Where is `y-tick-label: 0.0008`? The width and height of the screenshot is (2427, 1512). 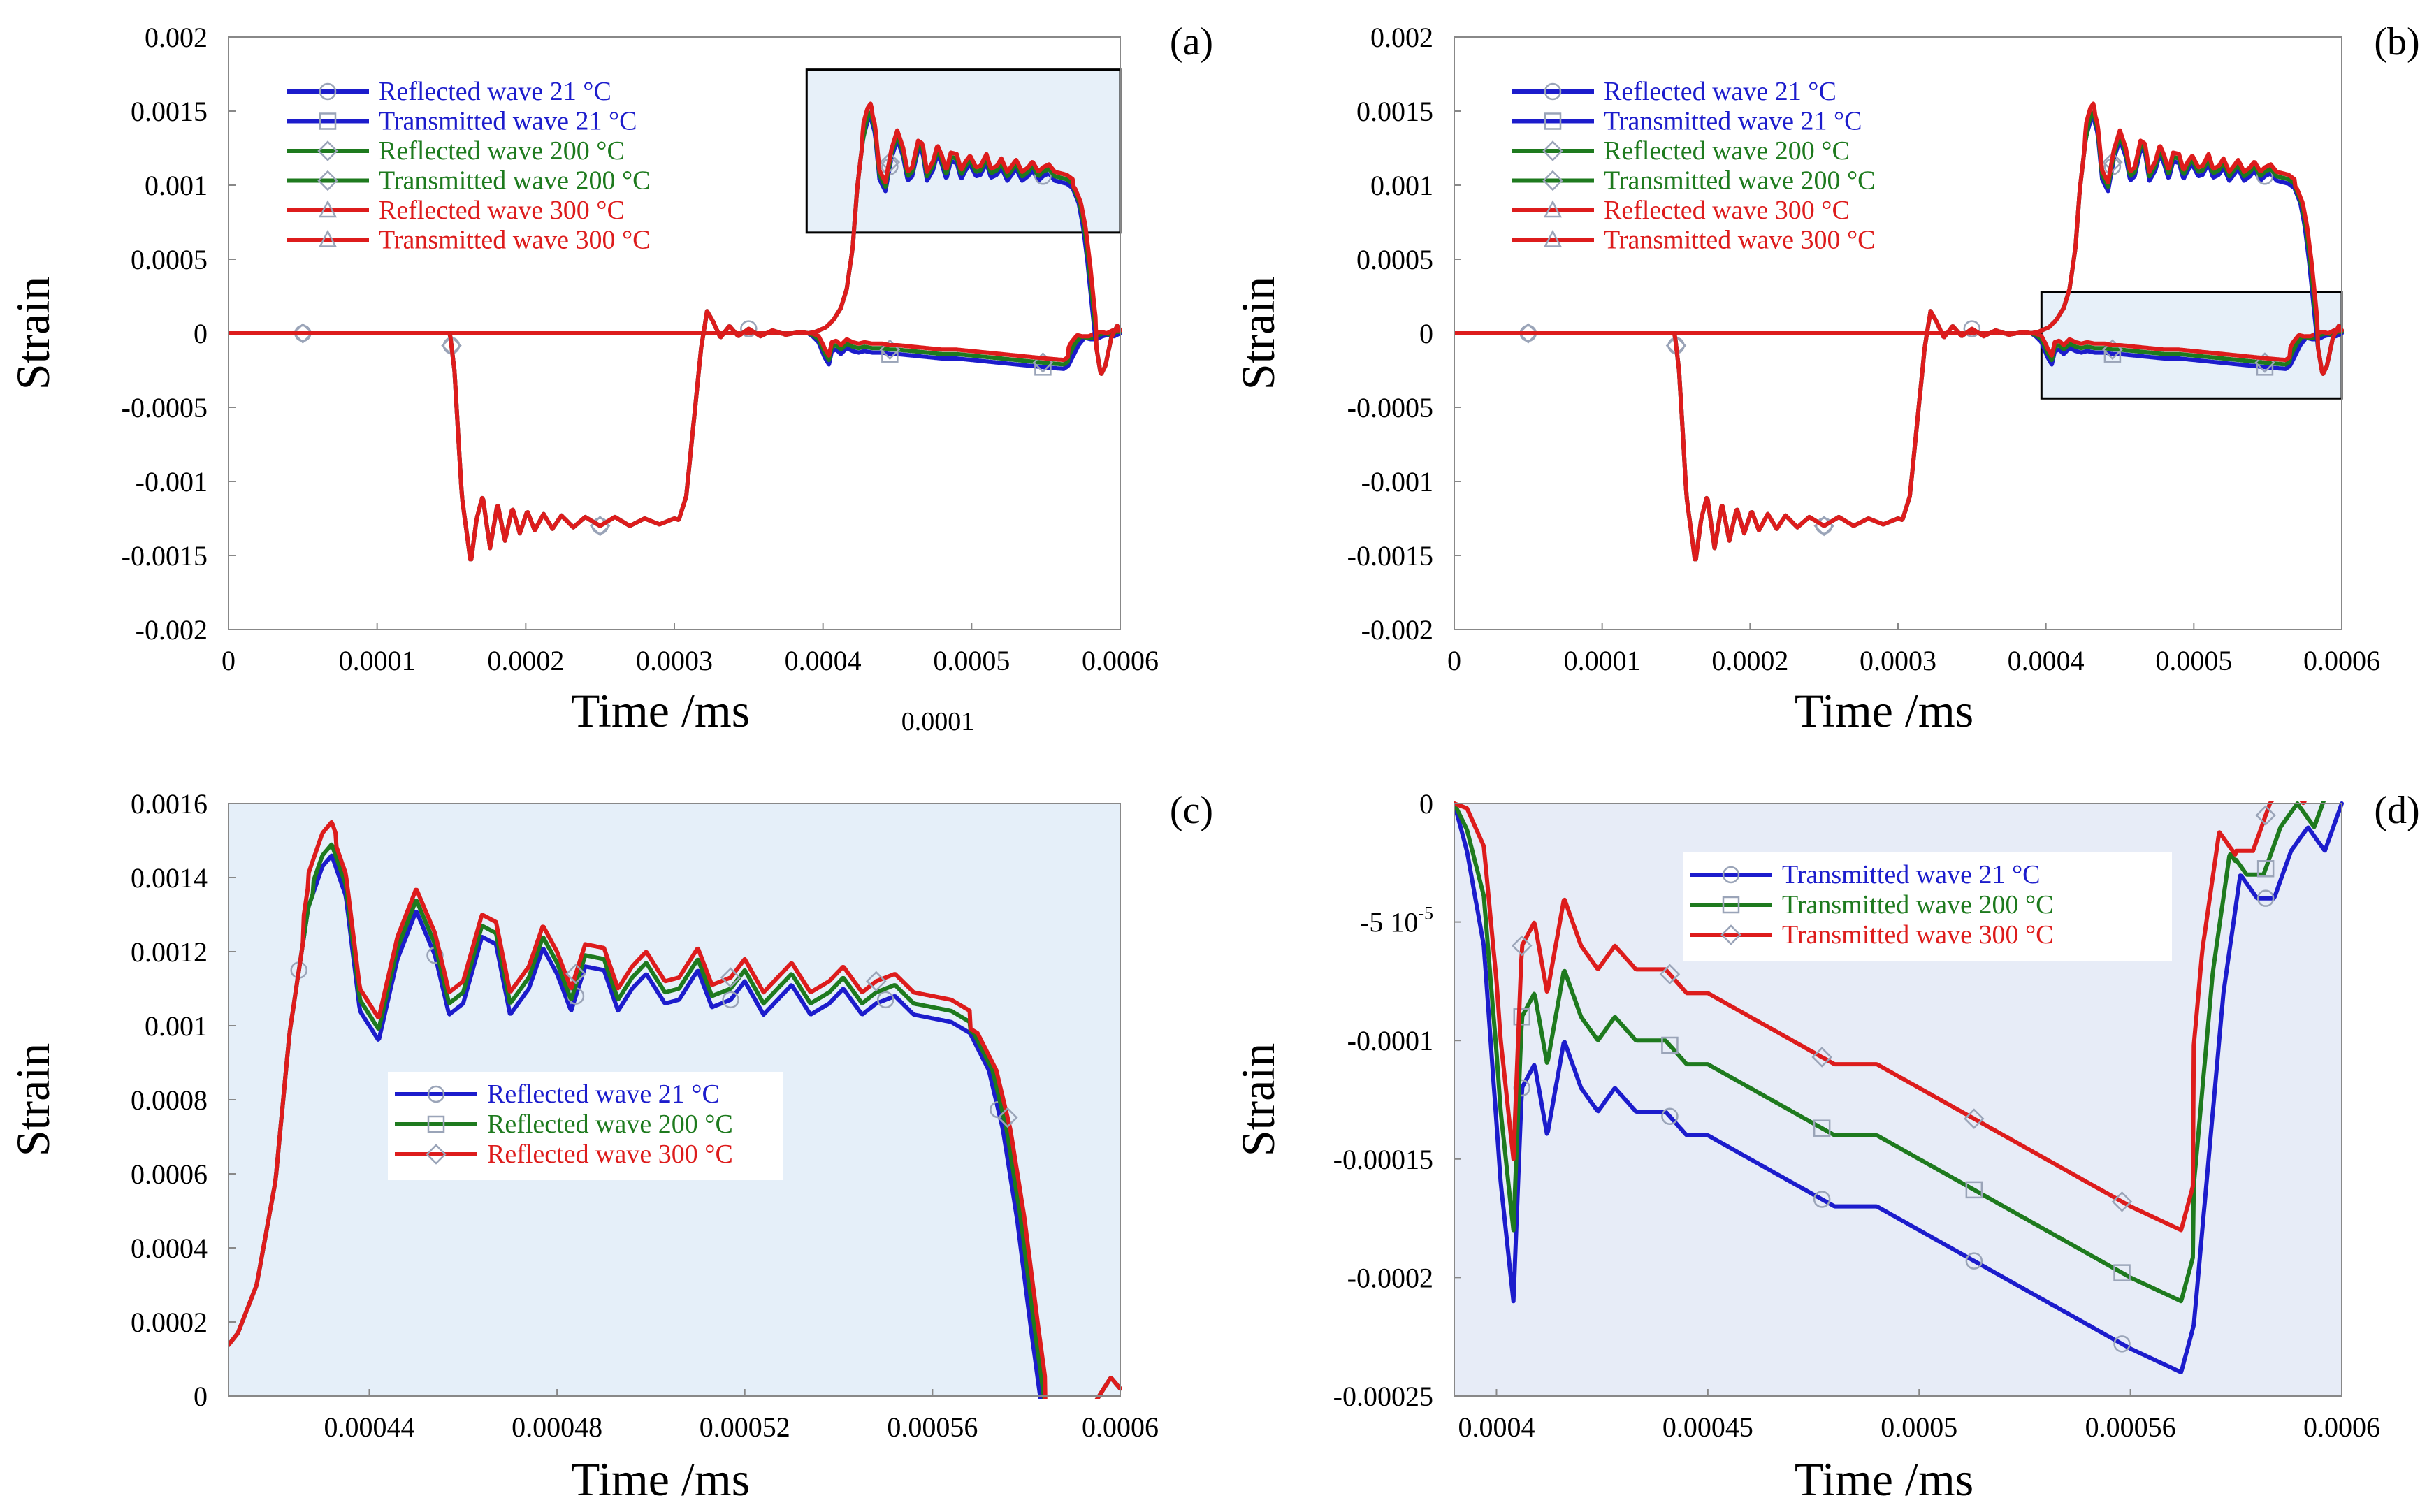 y-tick-label: 0.0008 is located at coordinates (169, 1100).